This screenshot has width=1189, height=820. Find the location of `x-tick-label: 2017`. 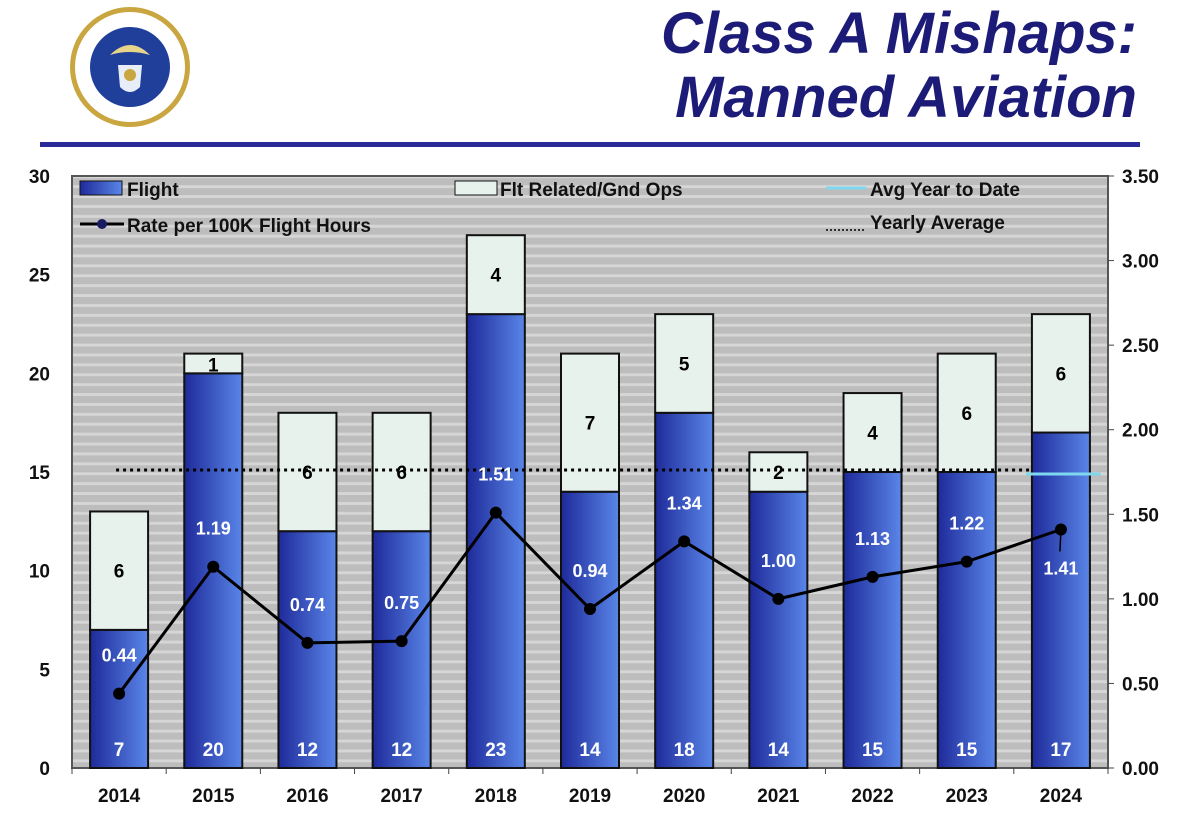

x-tick-label: 2017 is located at coordinates (401, 796).